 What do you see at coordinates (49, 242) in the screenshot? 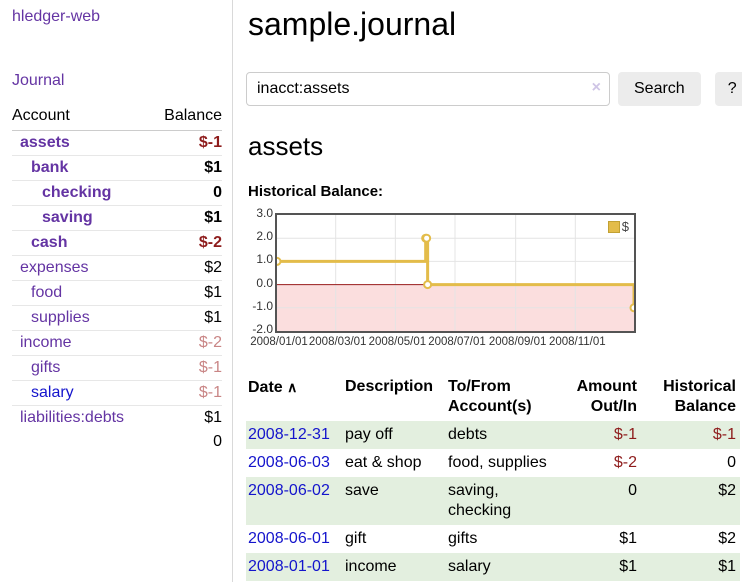
I see `sidebar-account-link-cash: cash` at bounding box center [49, 242].